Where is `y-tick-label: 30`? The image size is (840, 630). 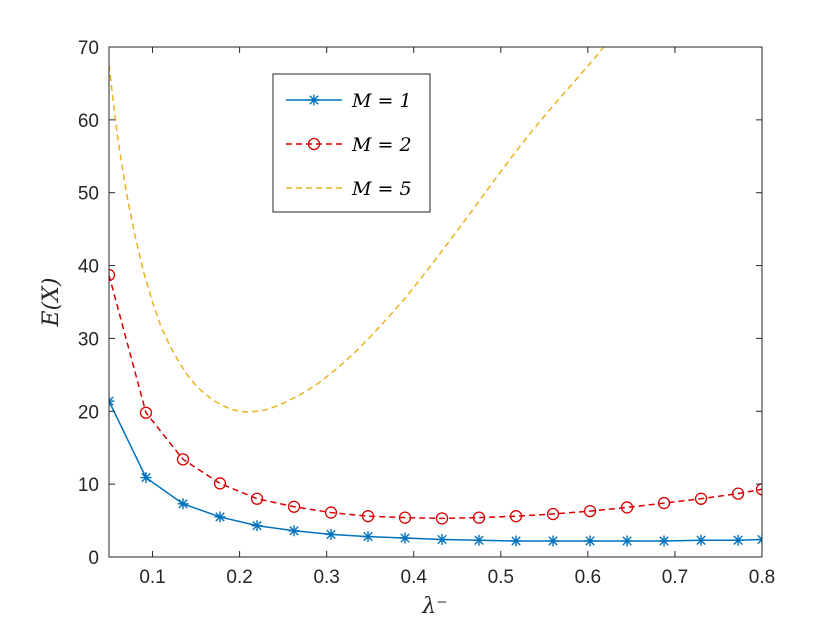
y-tick-label: 30 is located at coordinates (88, 339).